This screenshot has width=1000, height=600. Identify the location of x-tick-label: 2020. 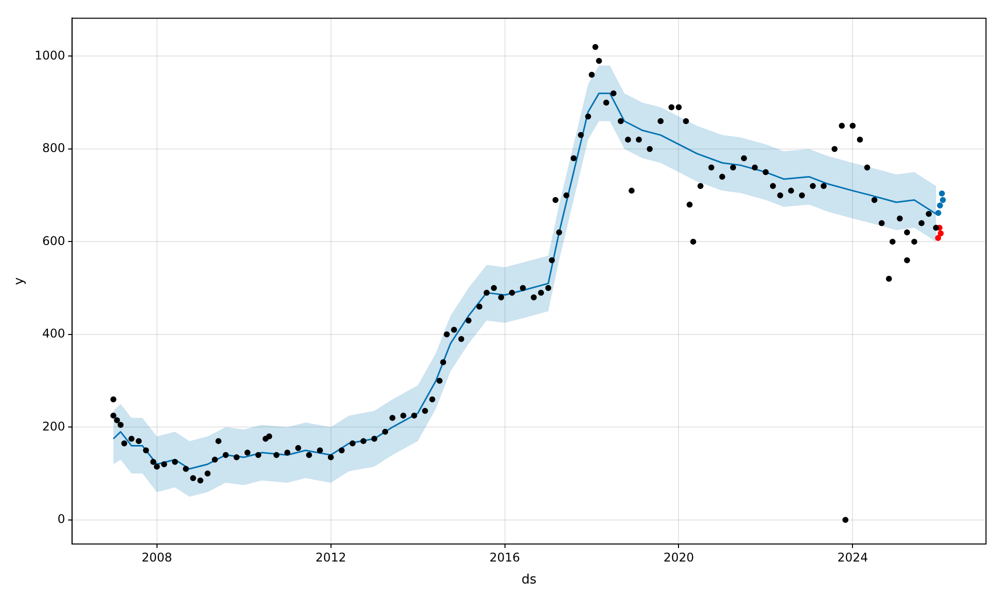
(678, 557).